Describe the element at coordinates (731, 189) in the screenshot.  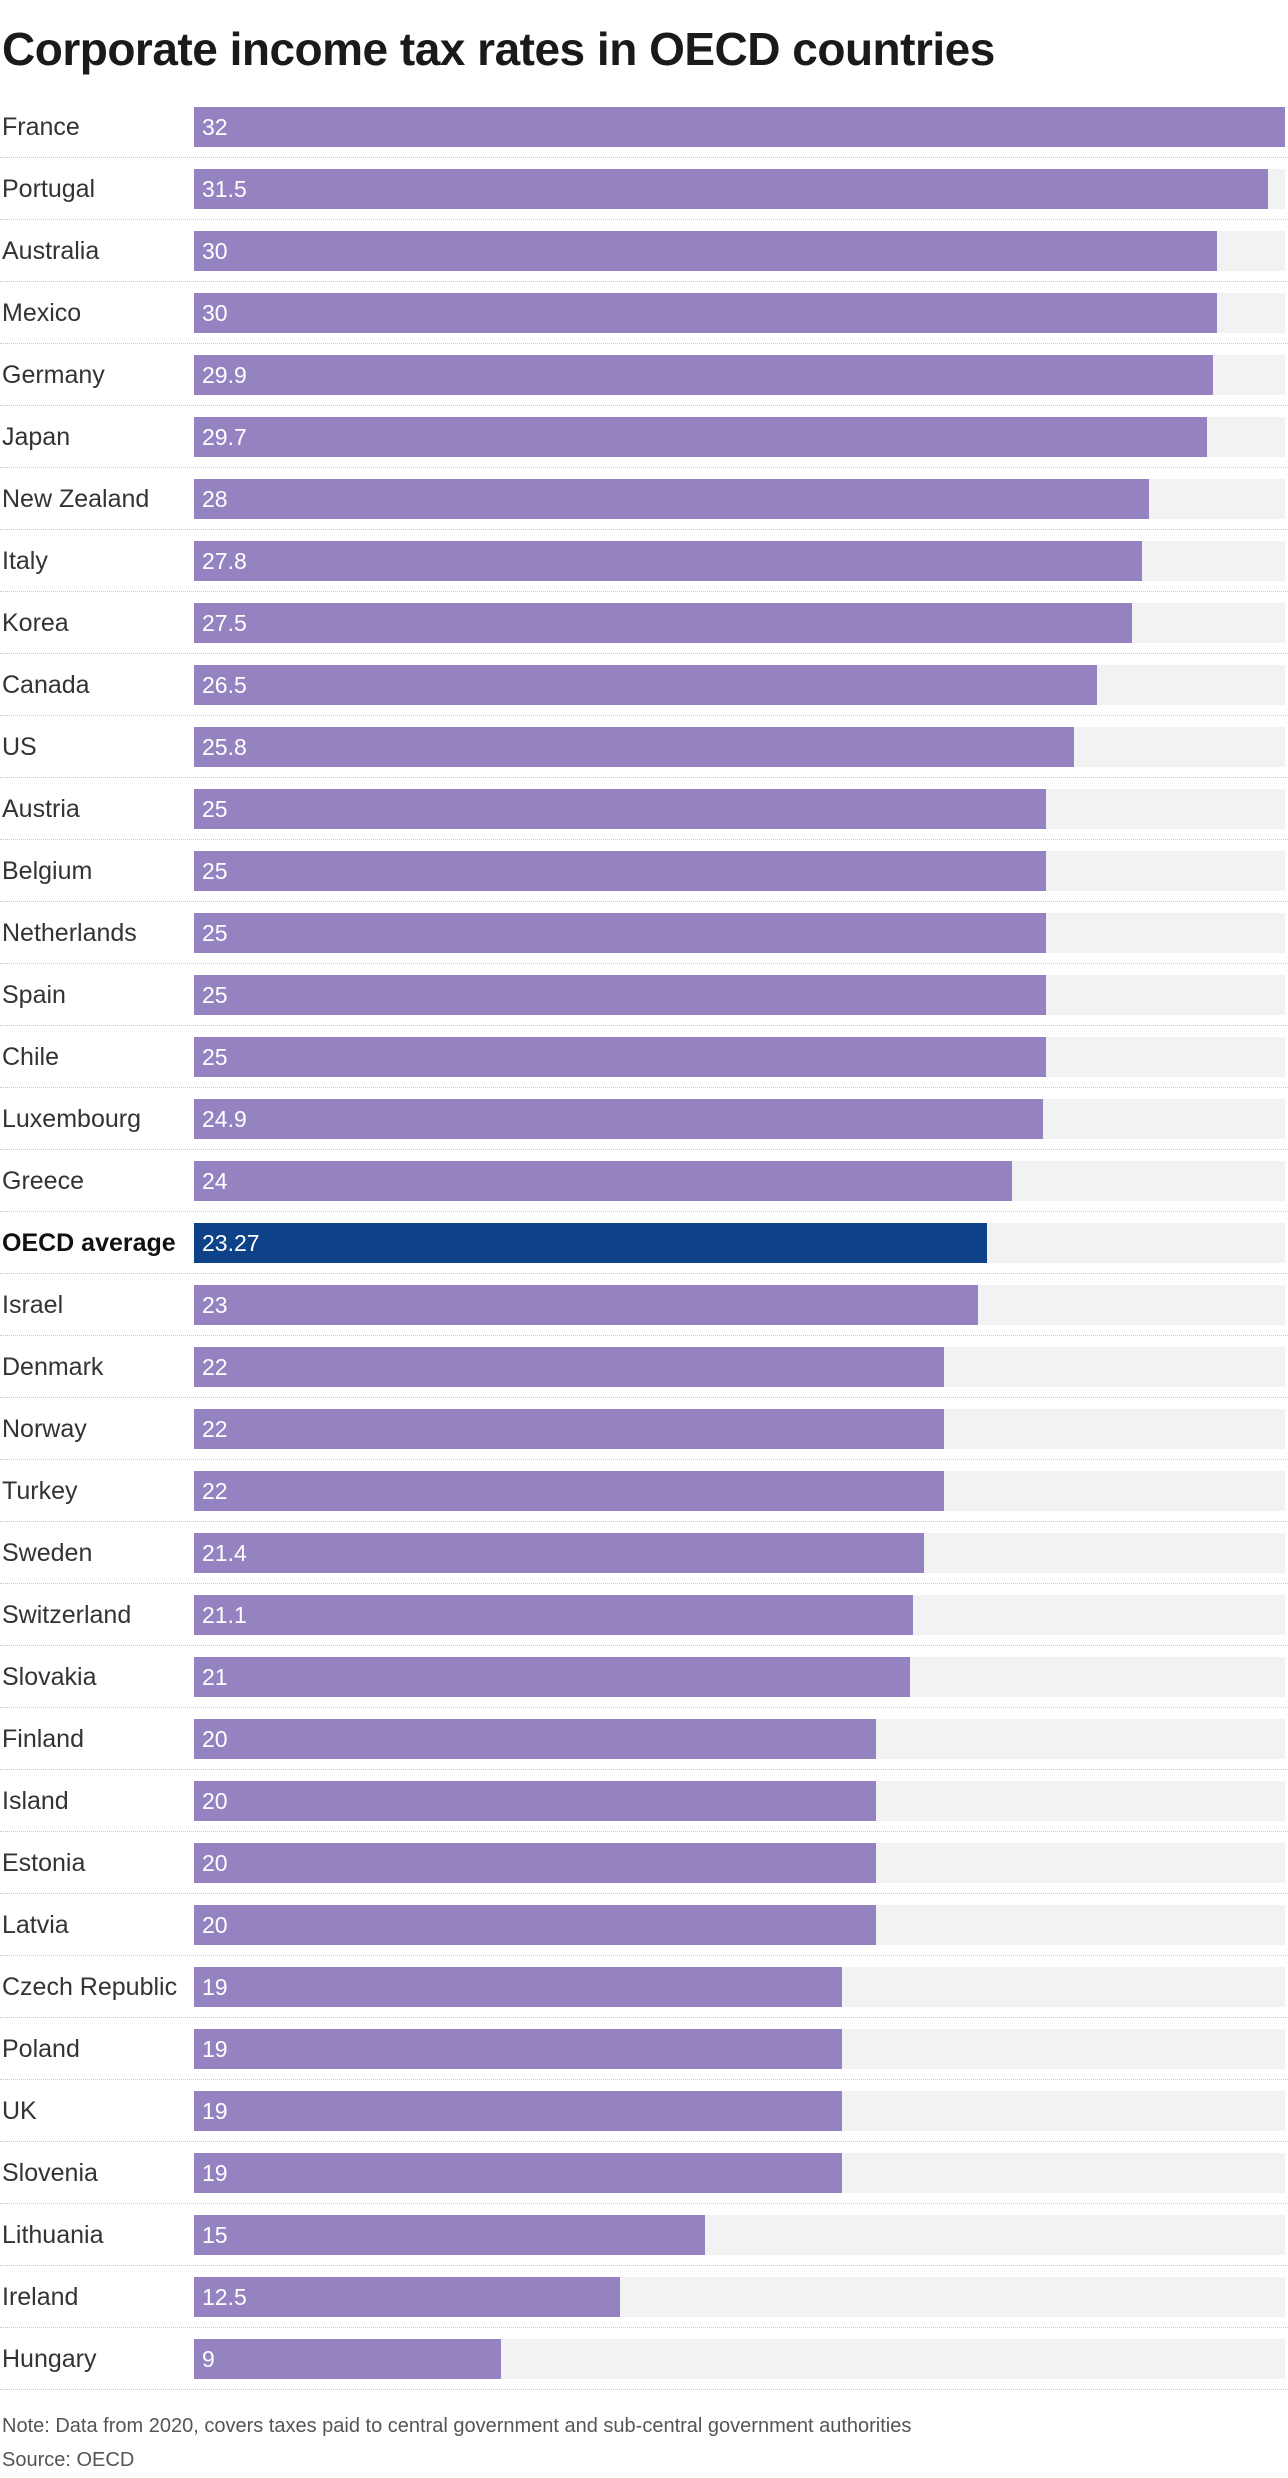
I see `bar: 31.5` at that location.